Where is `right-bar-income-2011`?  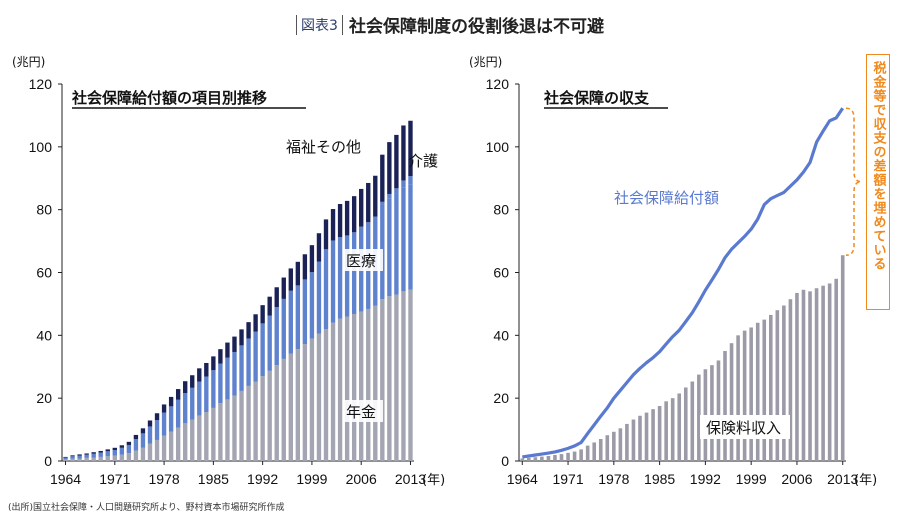 right-bar-income-2011 is located at coordinates (829, 372).